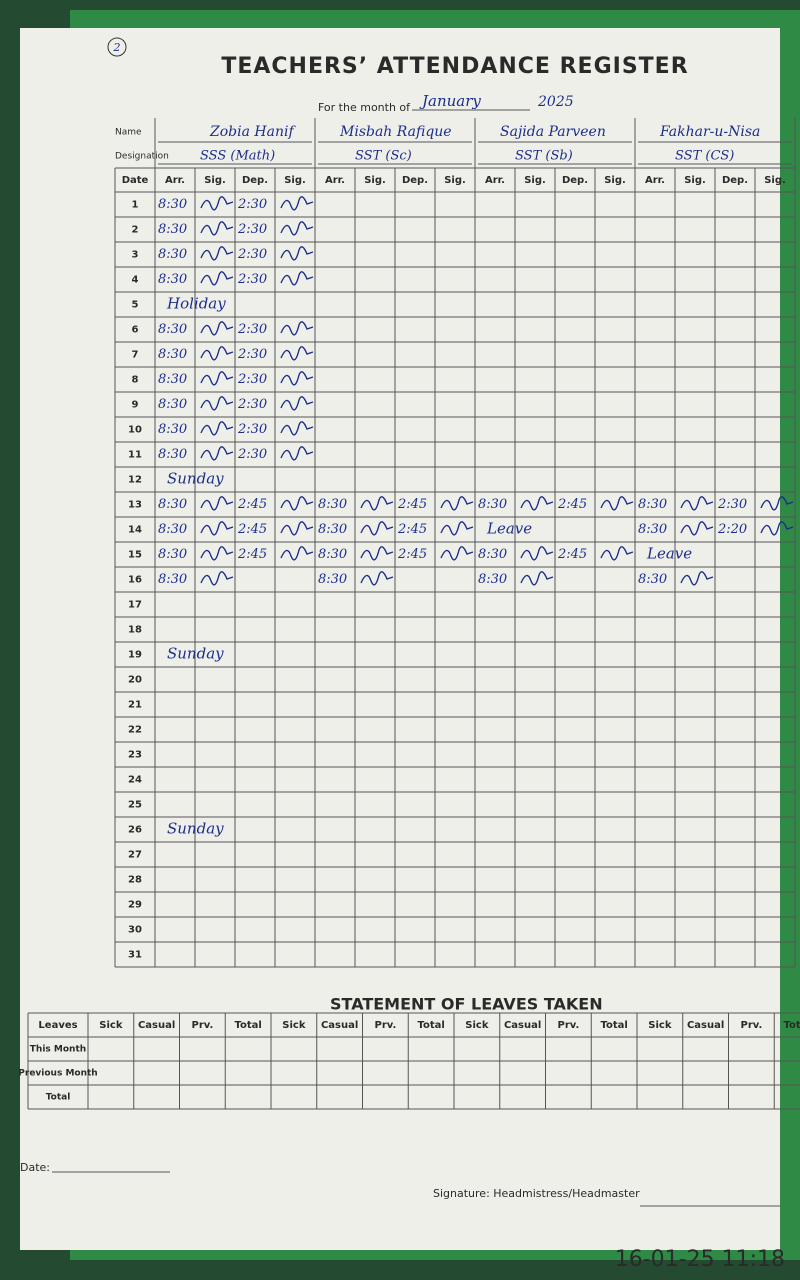 The image size is (800, 1280). Describe the element at coordinates (555, 102) in the screenshot. I see `year: 2025` at that location.